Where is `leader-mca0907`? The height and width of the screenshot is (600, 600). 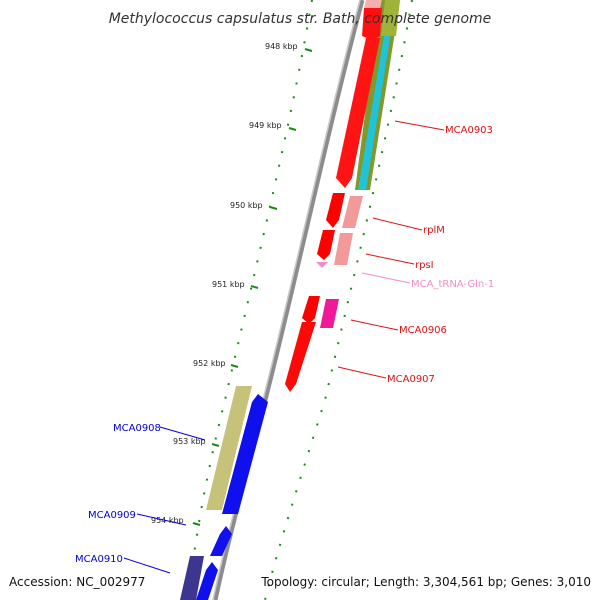
leader-mca0907 is located at coordinates (362, 372).